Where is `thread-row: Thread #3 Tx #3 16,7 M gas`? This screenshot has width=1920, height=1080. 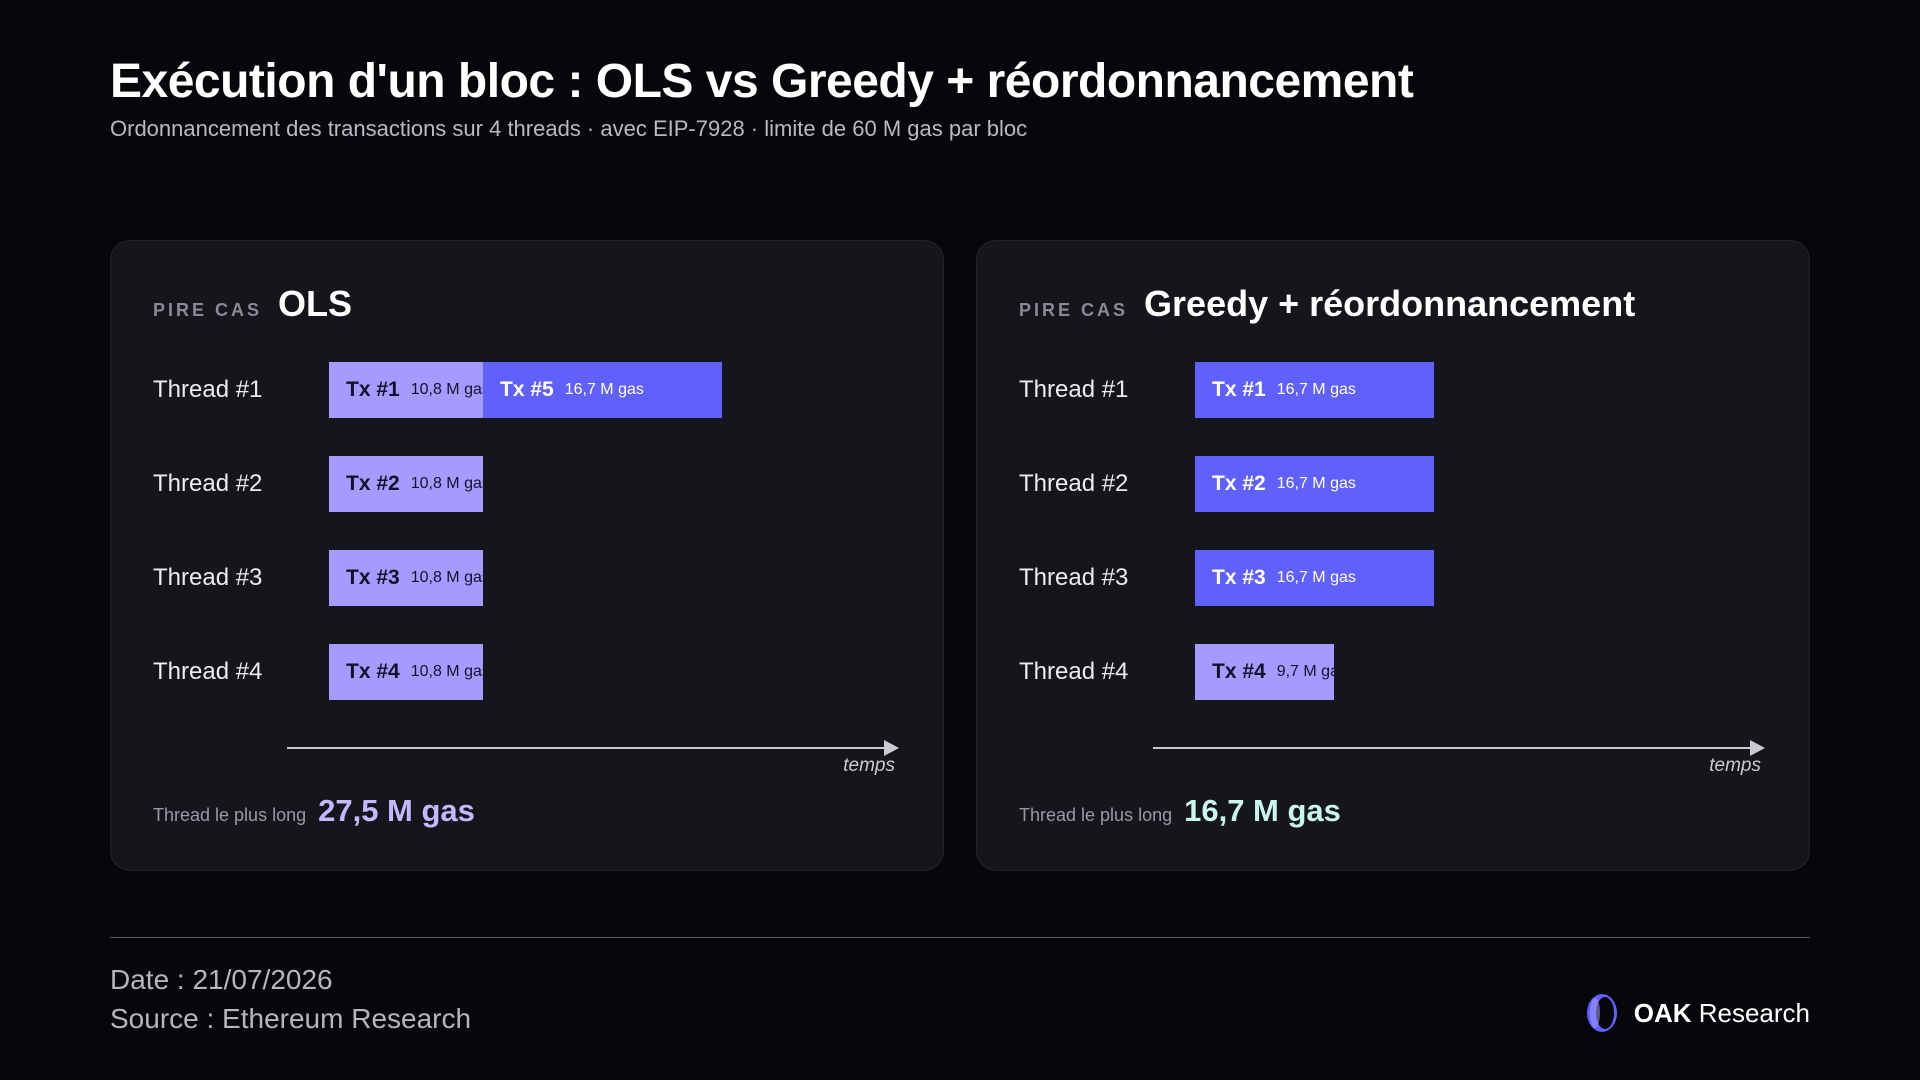
thread-row: Thread #3 Tx #3 16,7 M gas is located at coordinates (1399, 578).